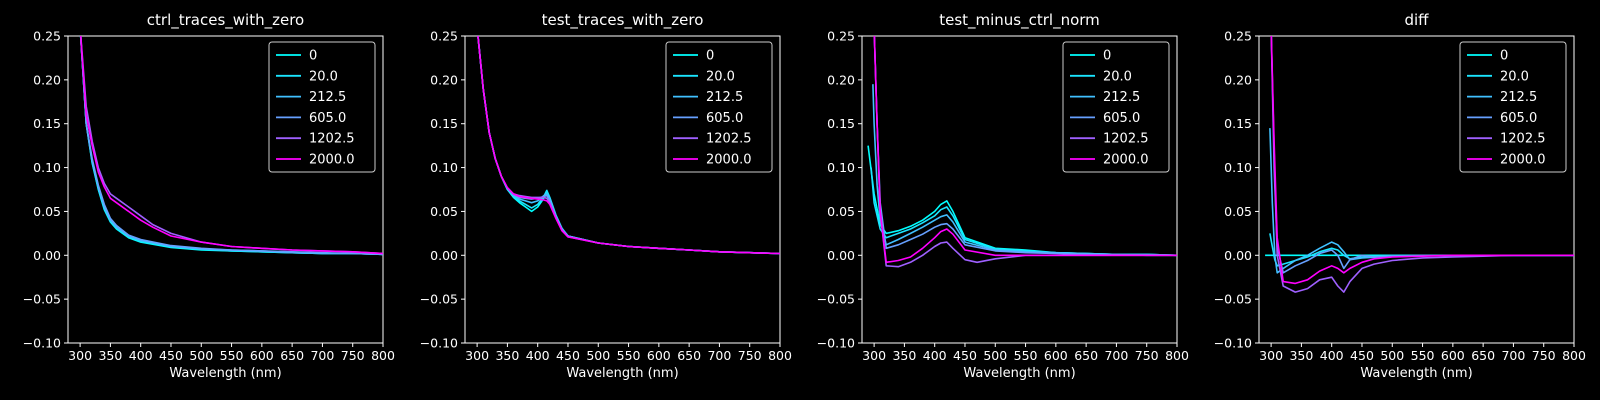 The image size is (1600, 400). Describe the element at coordinates (1416, 20) in the screenshot. I see `chart-title: diff` at that location.